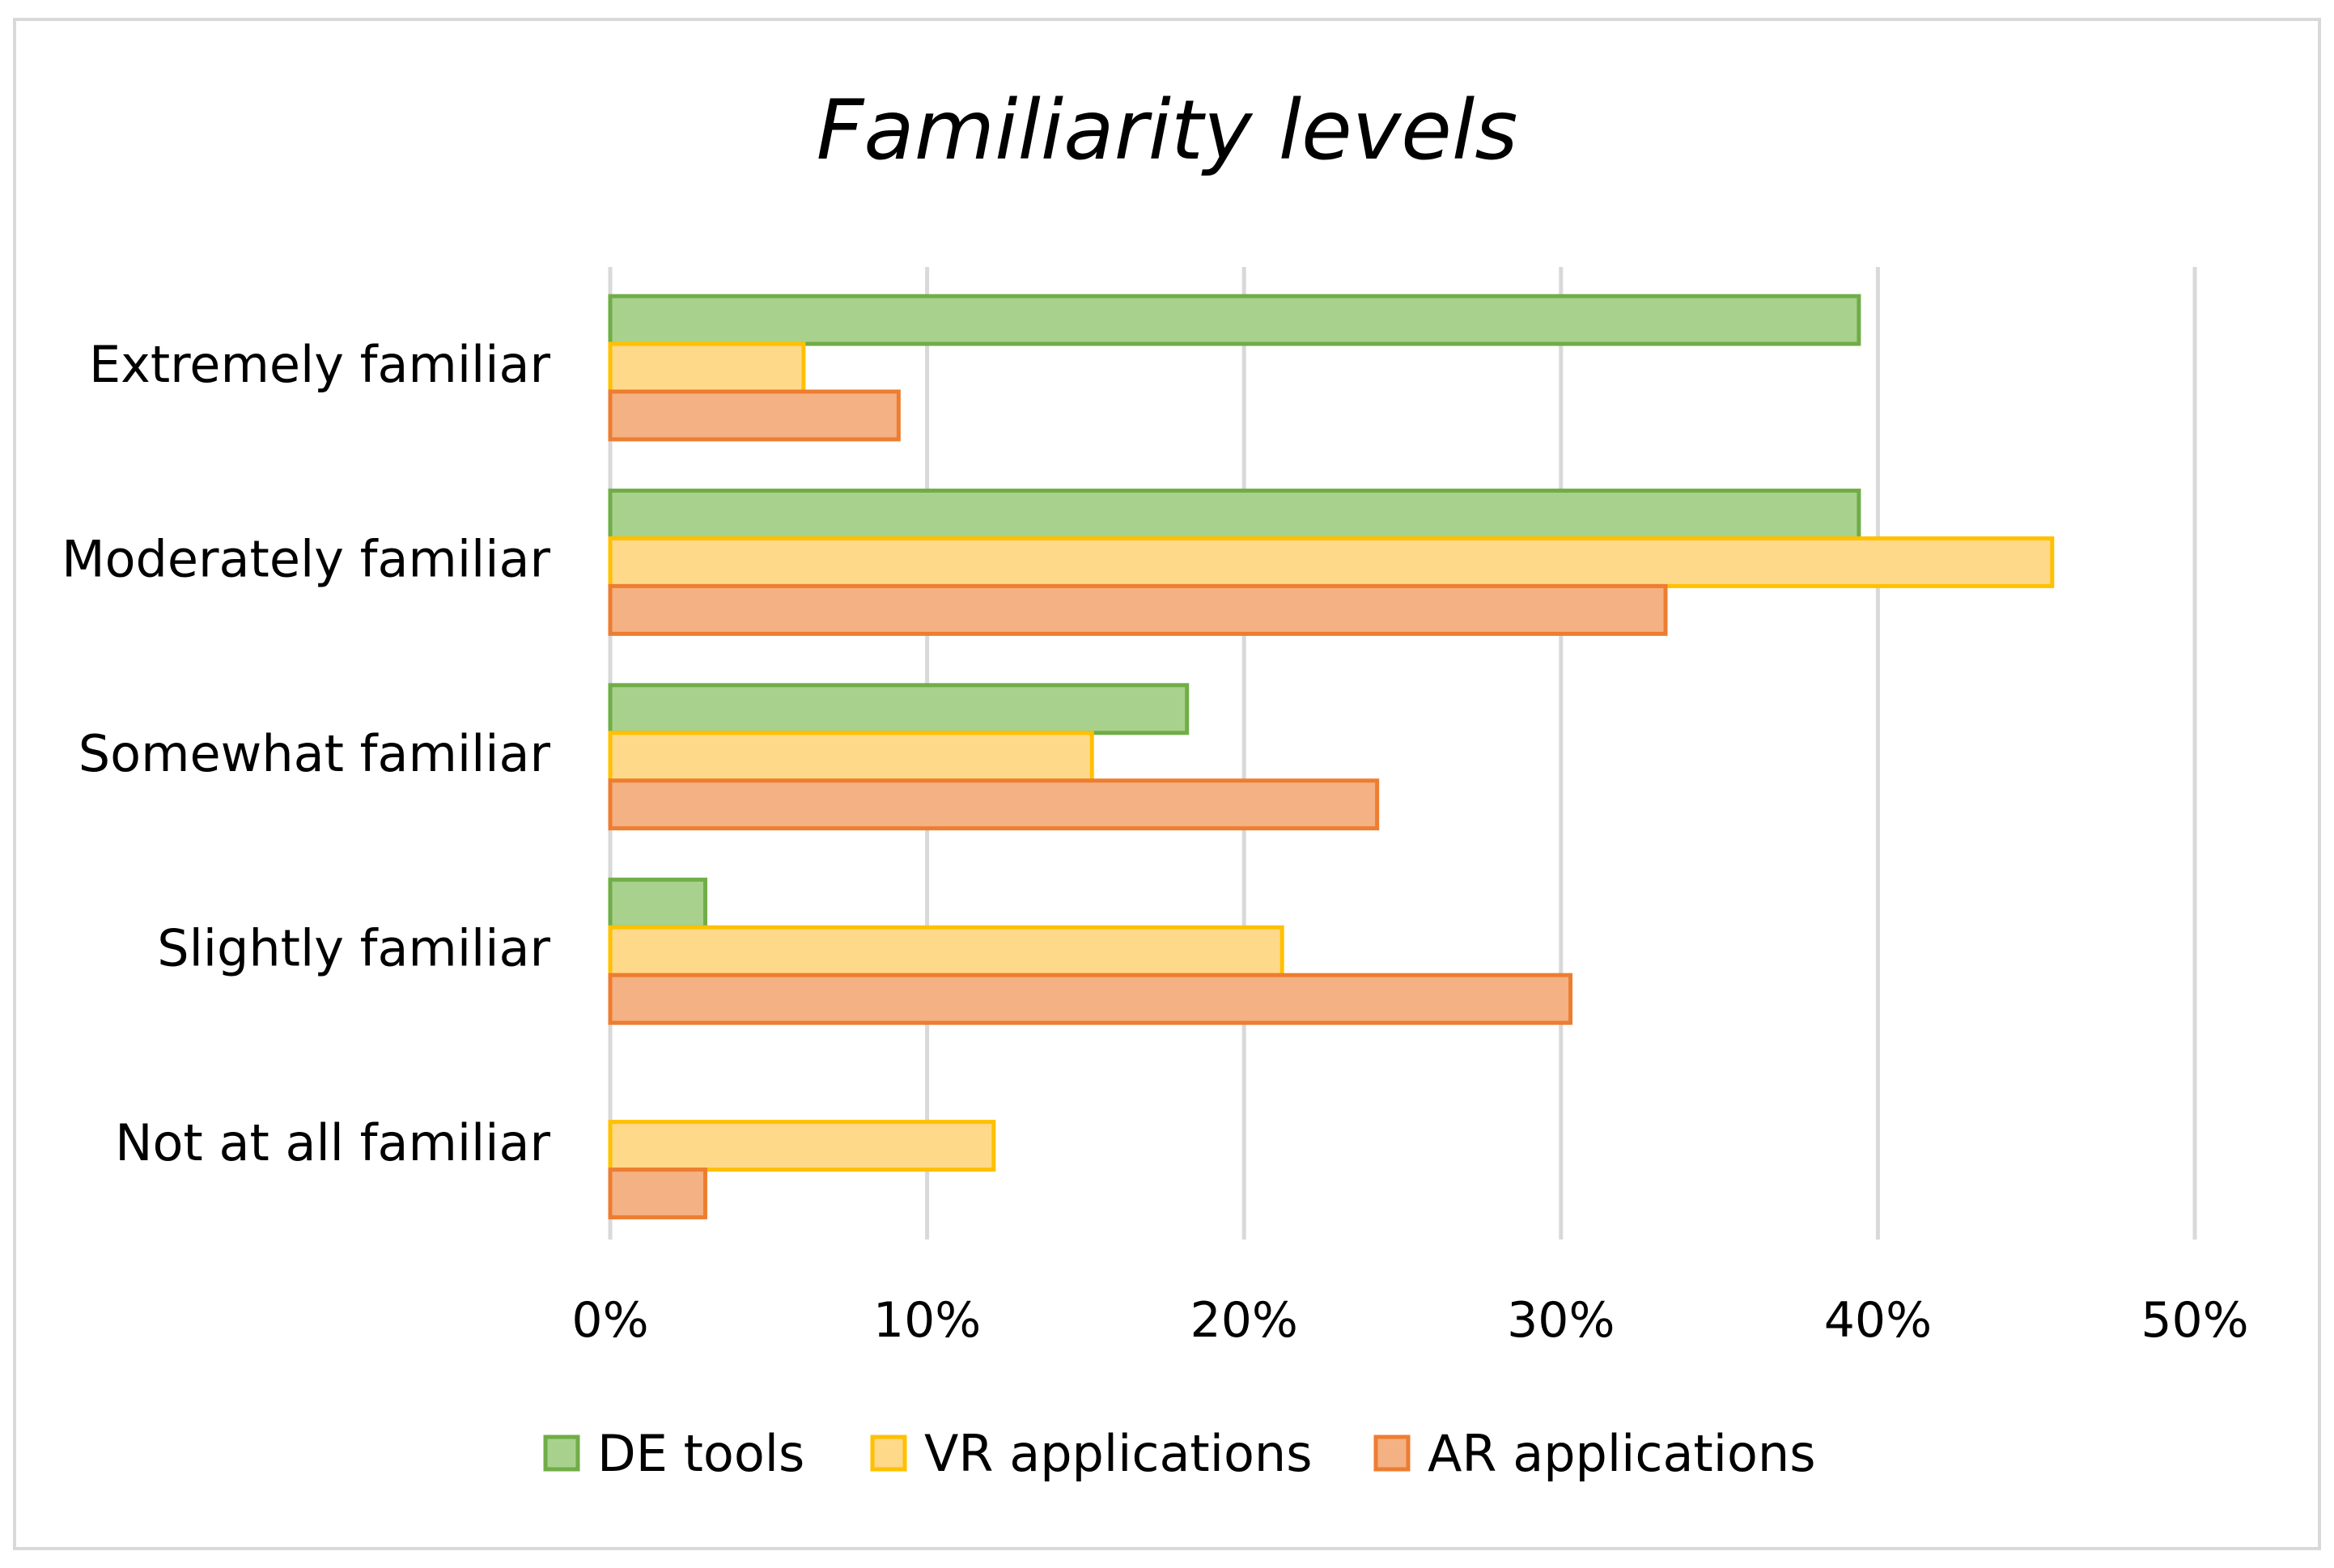 This screenshot has height=1568, width=2334. I want to click on bar-ar-applications-not-at-all-familiar, so click(657, 1194).